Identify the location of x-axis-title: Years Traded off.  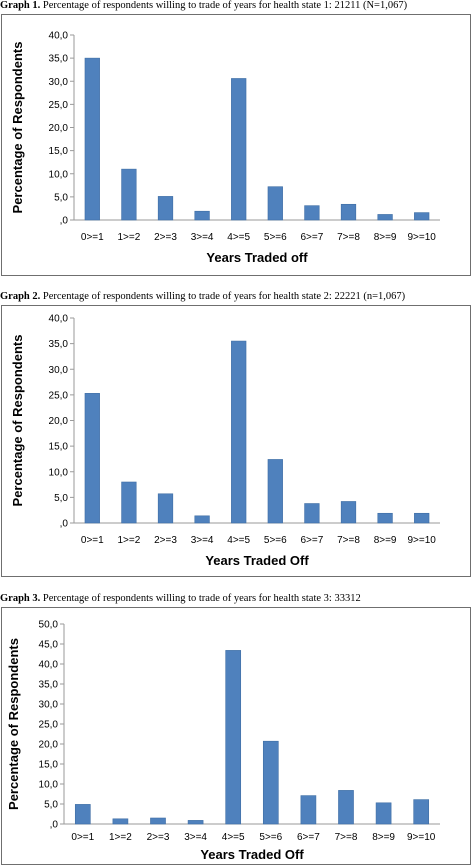
(257, 257).